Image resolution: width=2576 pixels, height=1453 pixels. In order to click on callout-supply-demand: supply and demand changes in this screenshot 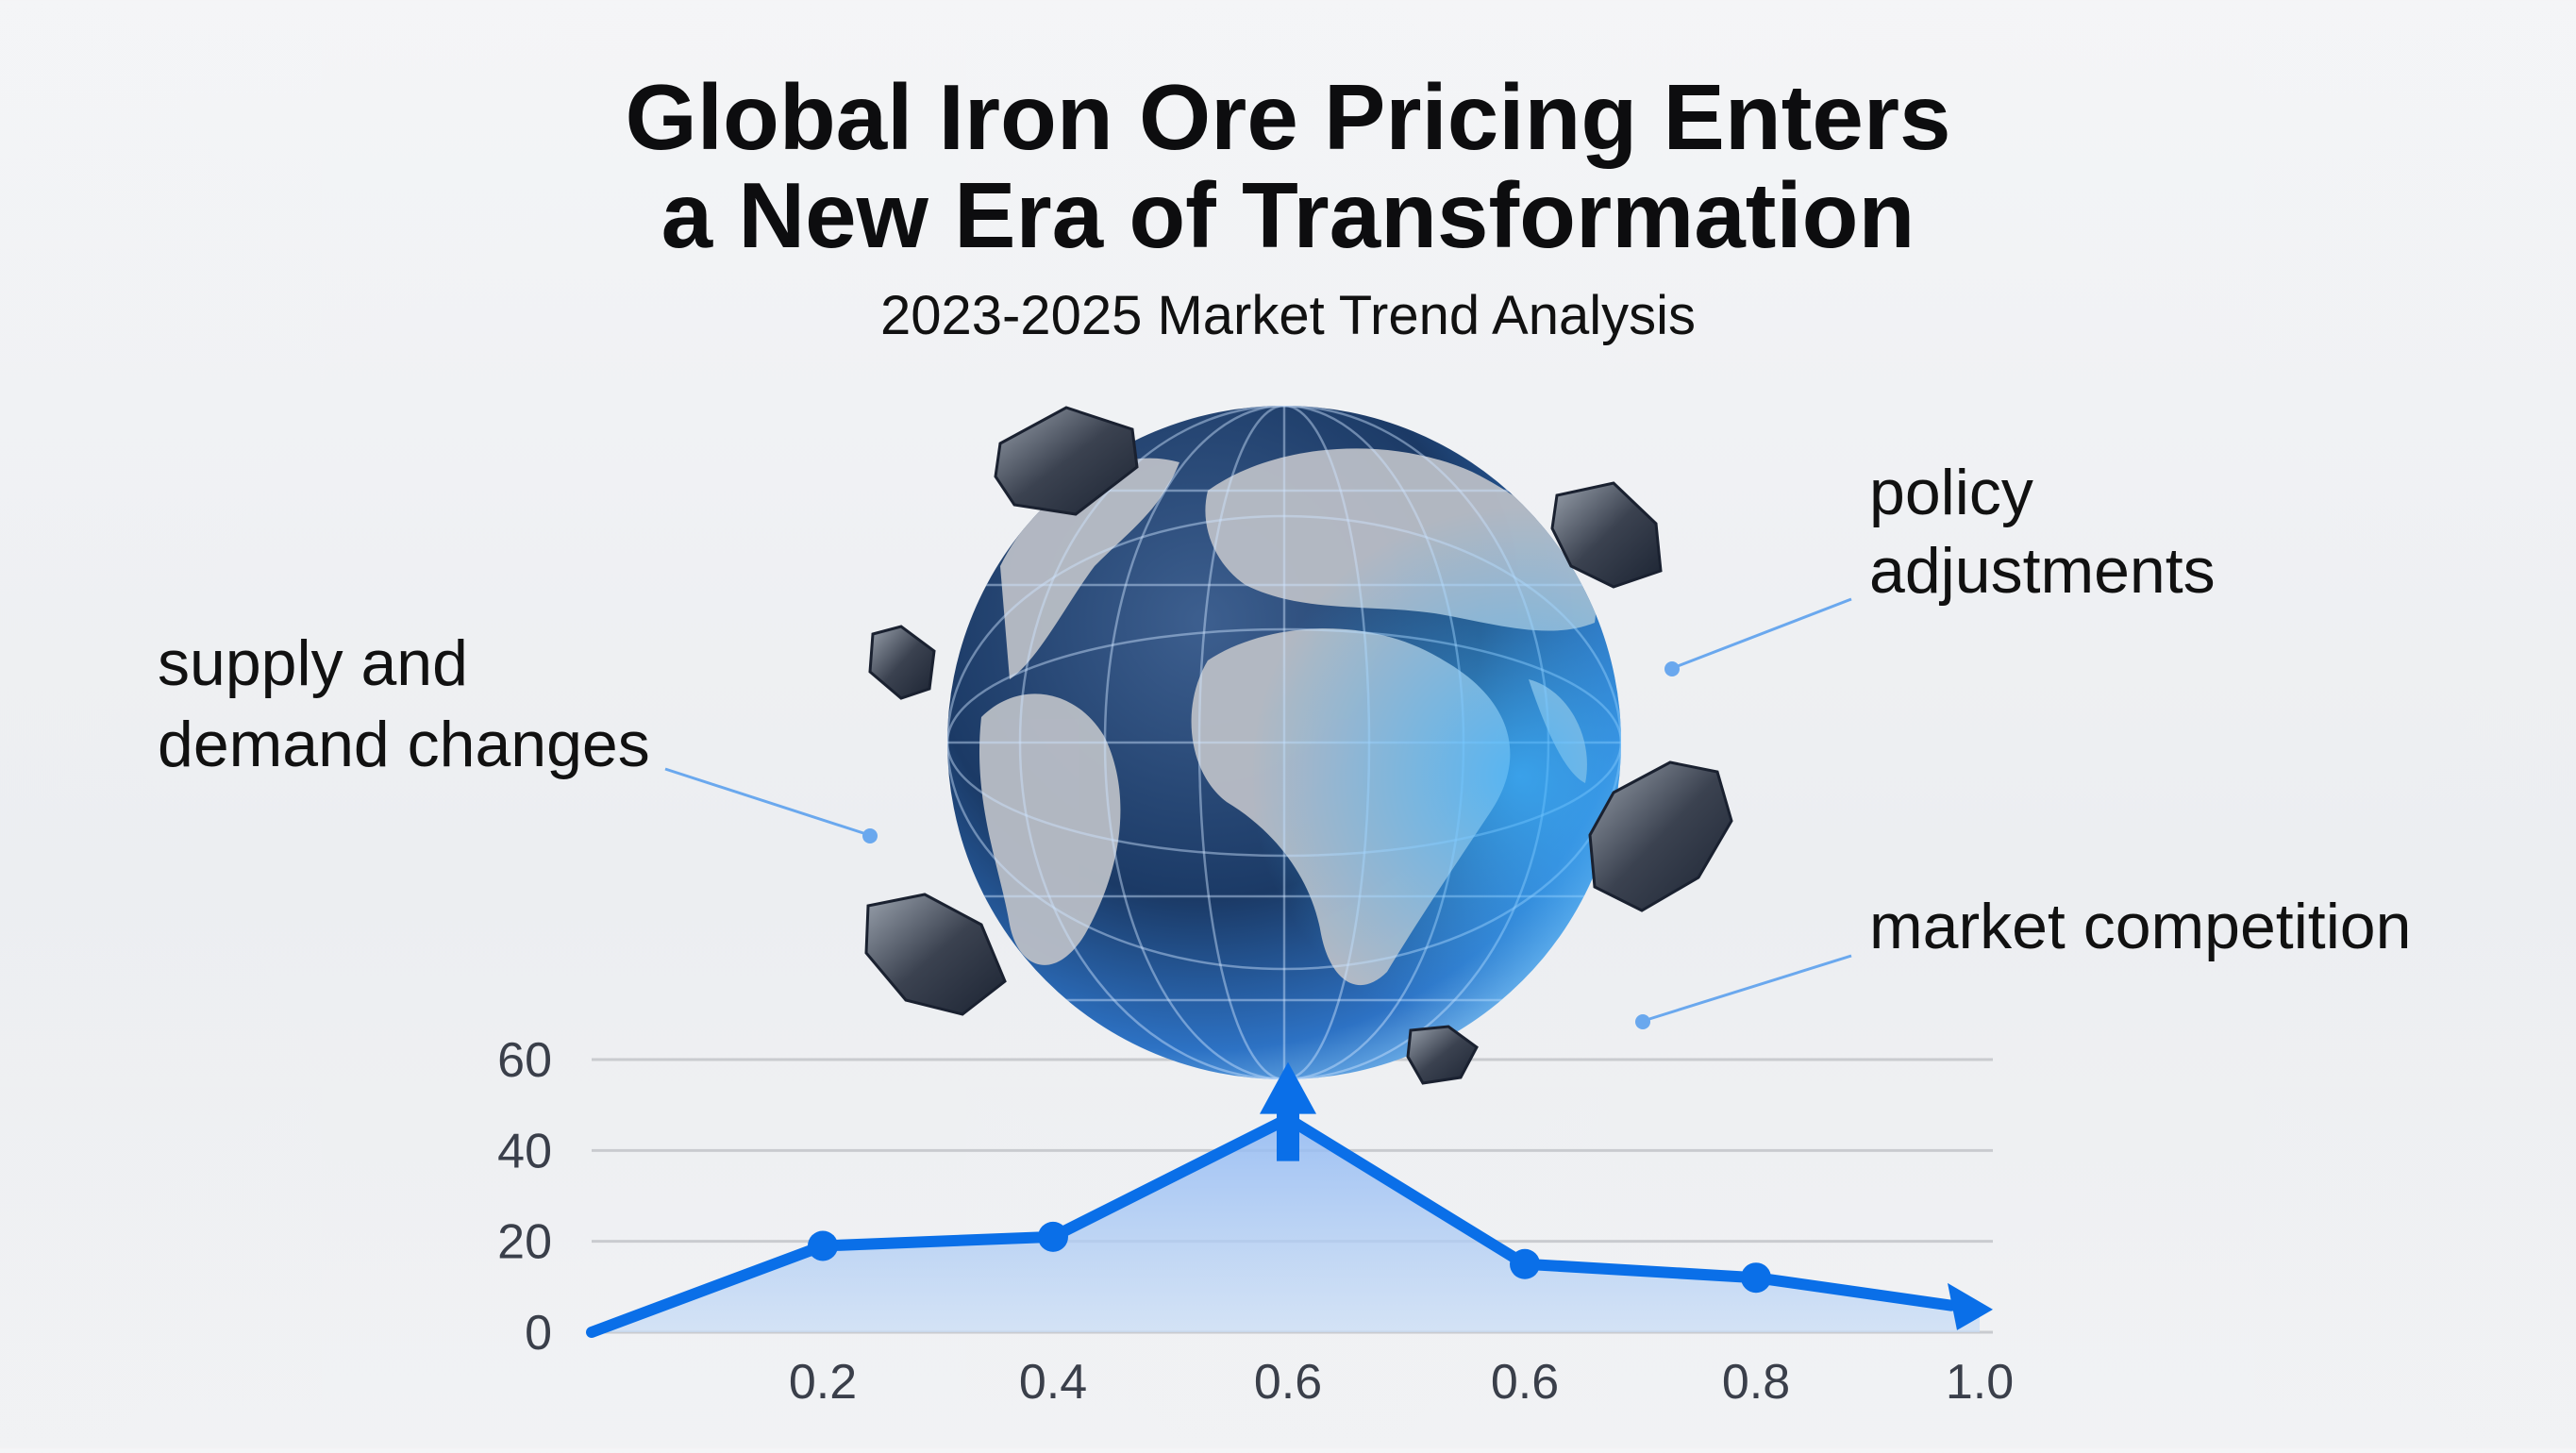, I will do `click(518, 735)`.